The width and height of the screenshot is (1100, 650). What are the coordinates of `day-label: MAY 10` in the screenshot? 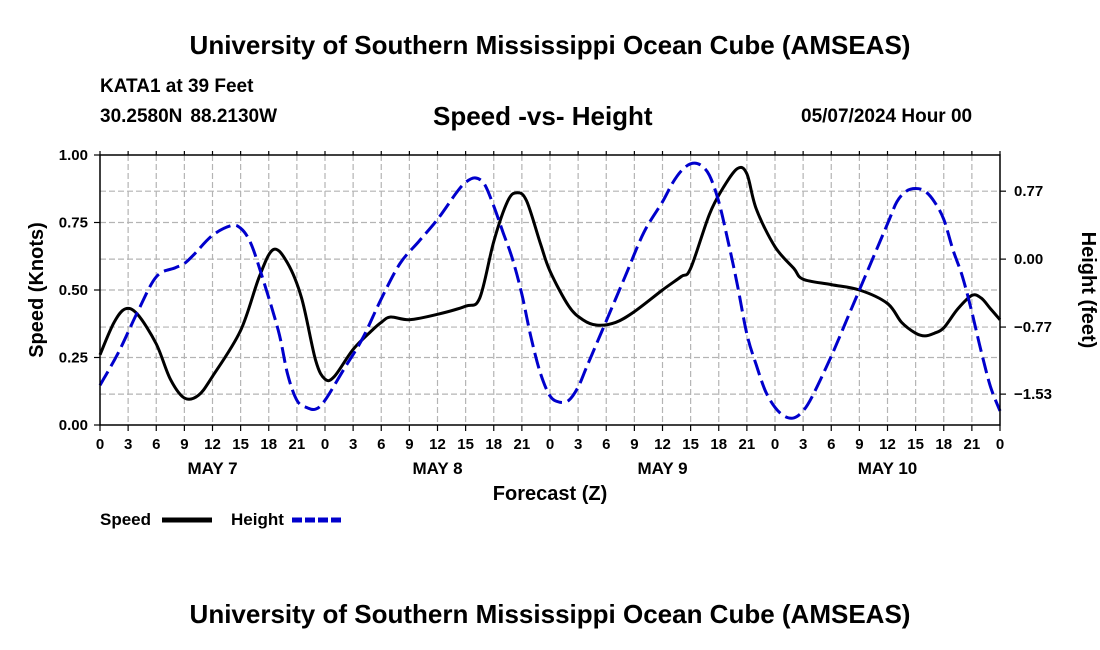 It's located at (888, 468).